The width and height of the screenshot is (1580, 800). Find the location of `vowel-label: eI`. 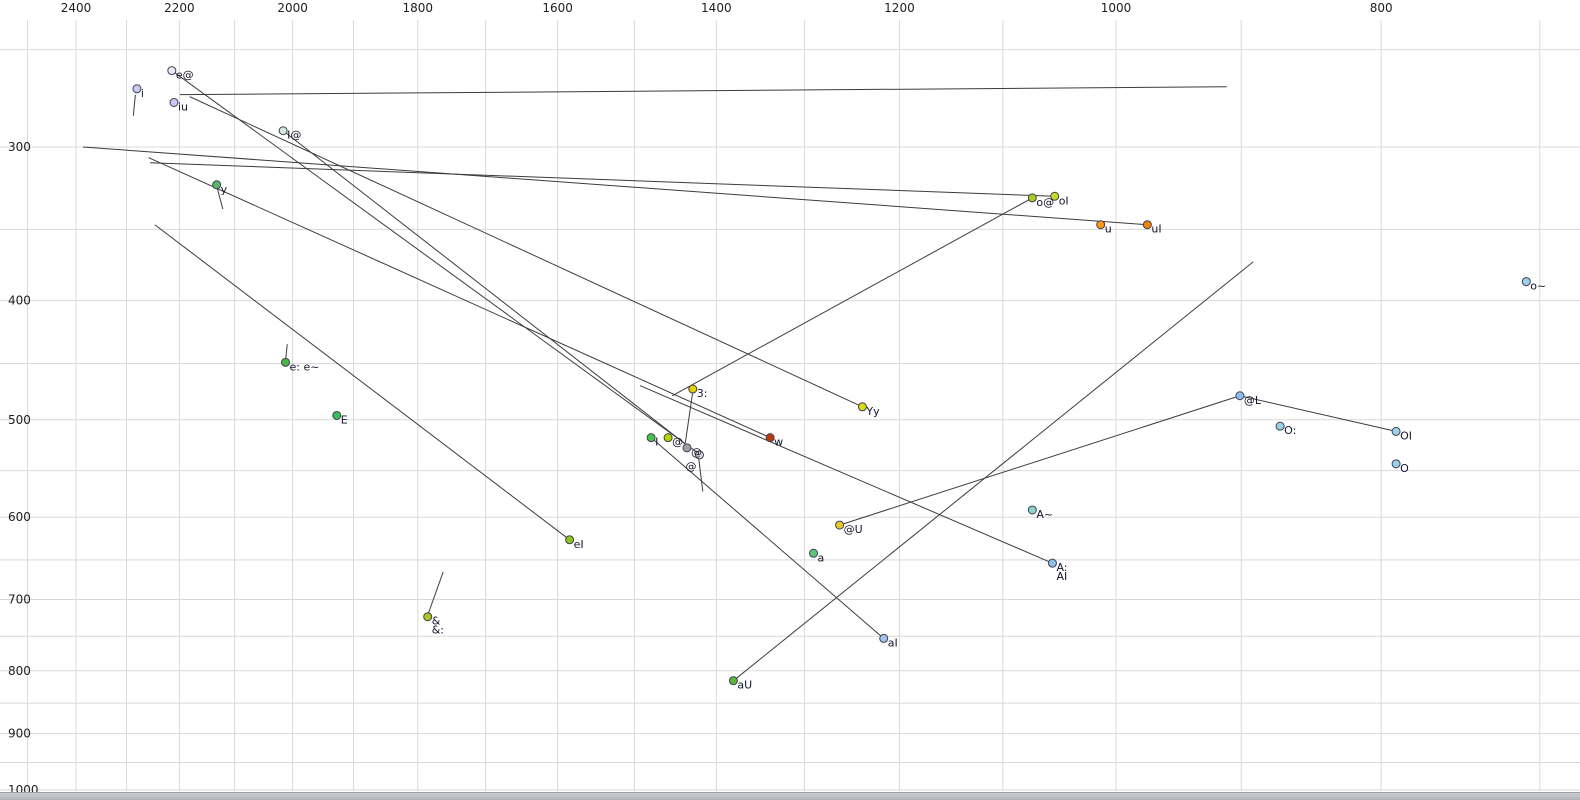

vowel-label: eI is located at coordinates (579, 544).